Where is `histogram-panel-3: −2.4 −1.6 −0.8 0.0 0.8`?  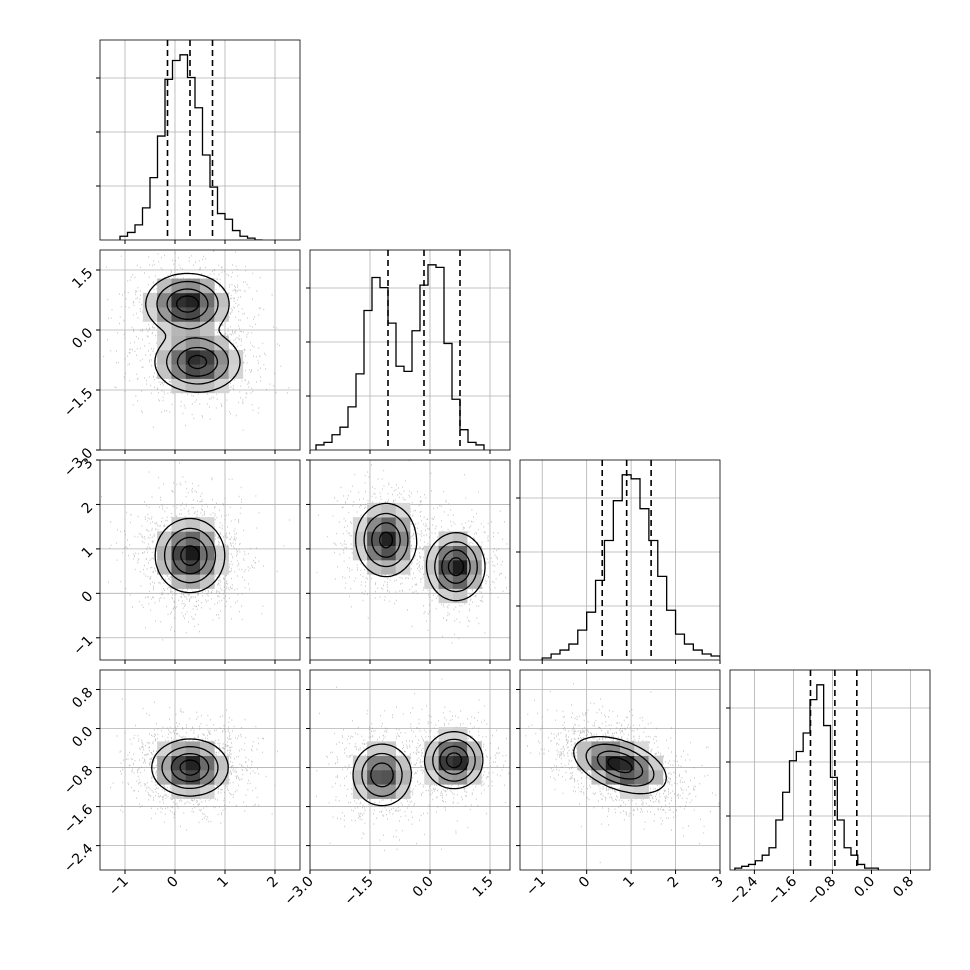
histogram-panel-3: −2.4 −1.6 −0.8 0.0 0.8 is located at coordinates (828, 789).